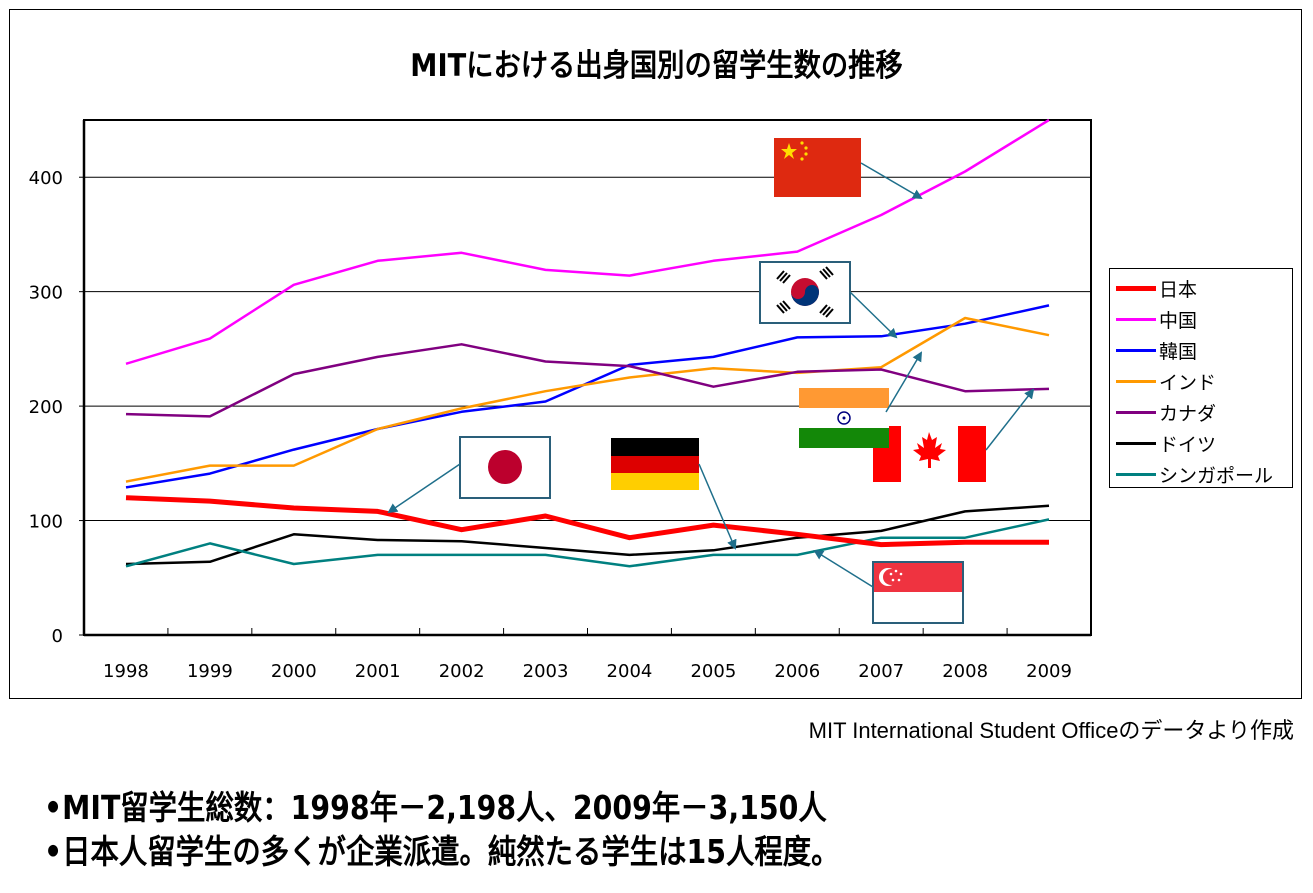  I want to click on legend-item-india: インド, so click(1166, 381).